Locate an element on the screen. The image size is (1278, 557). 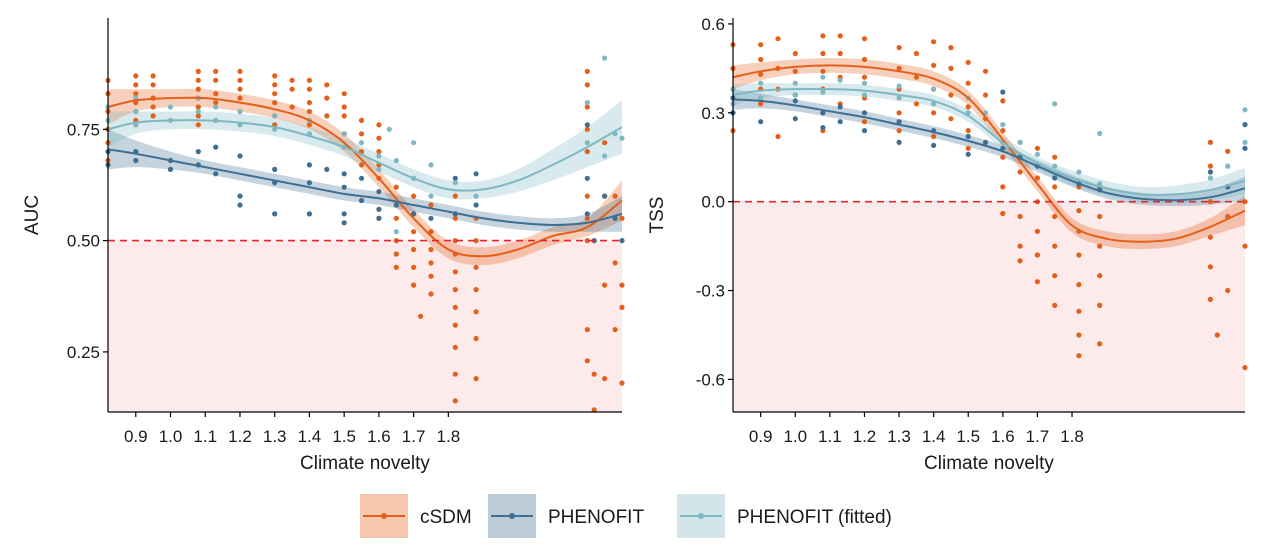
confidence-band-csdm is located at coordinates (365, 177).